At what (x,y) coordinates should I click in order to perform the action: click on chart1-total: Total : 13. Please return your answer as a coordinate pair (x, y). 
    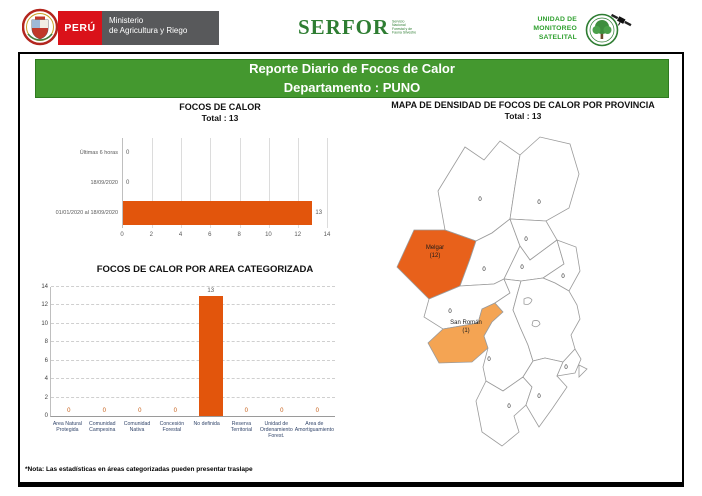
    Looking at the image, I should click on (220, 118).